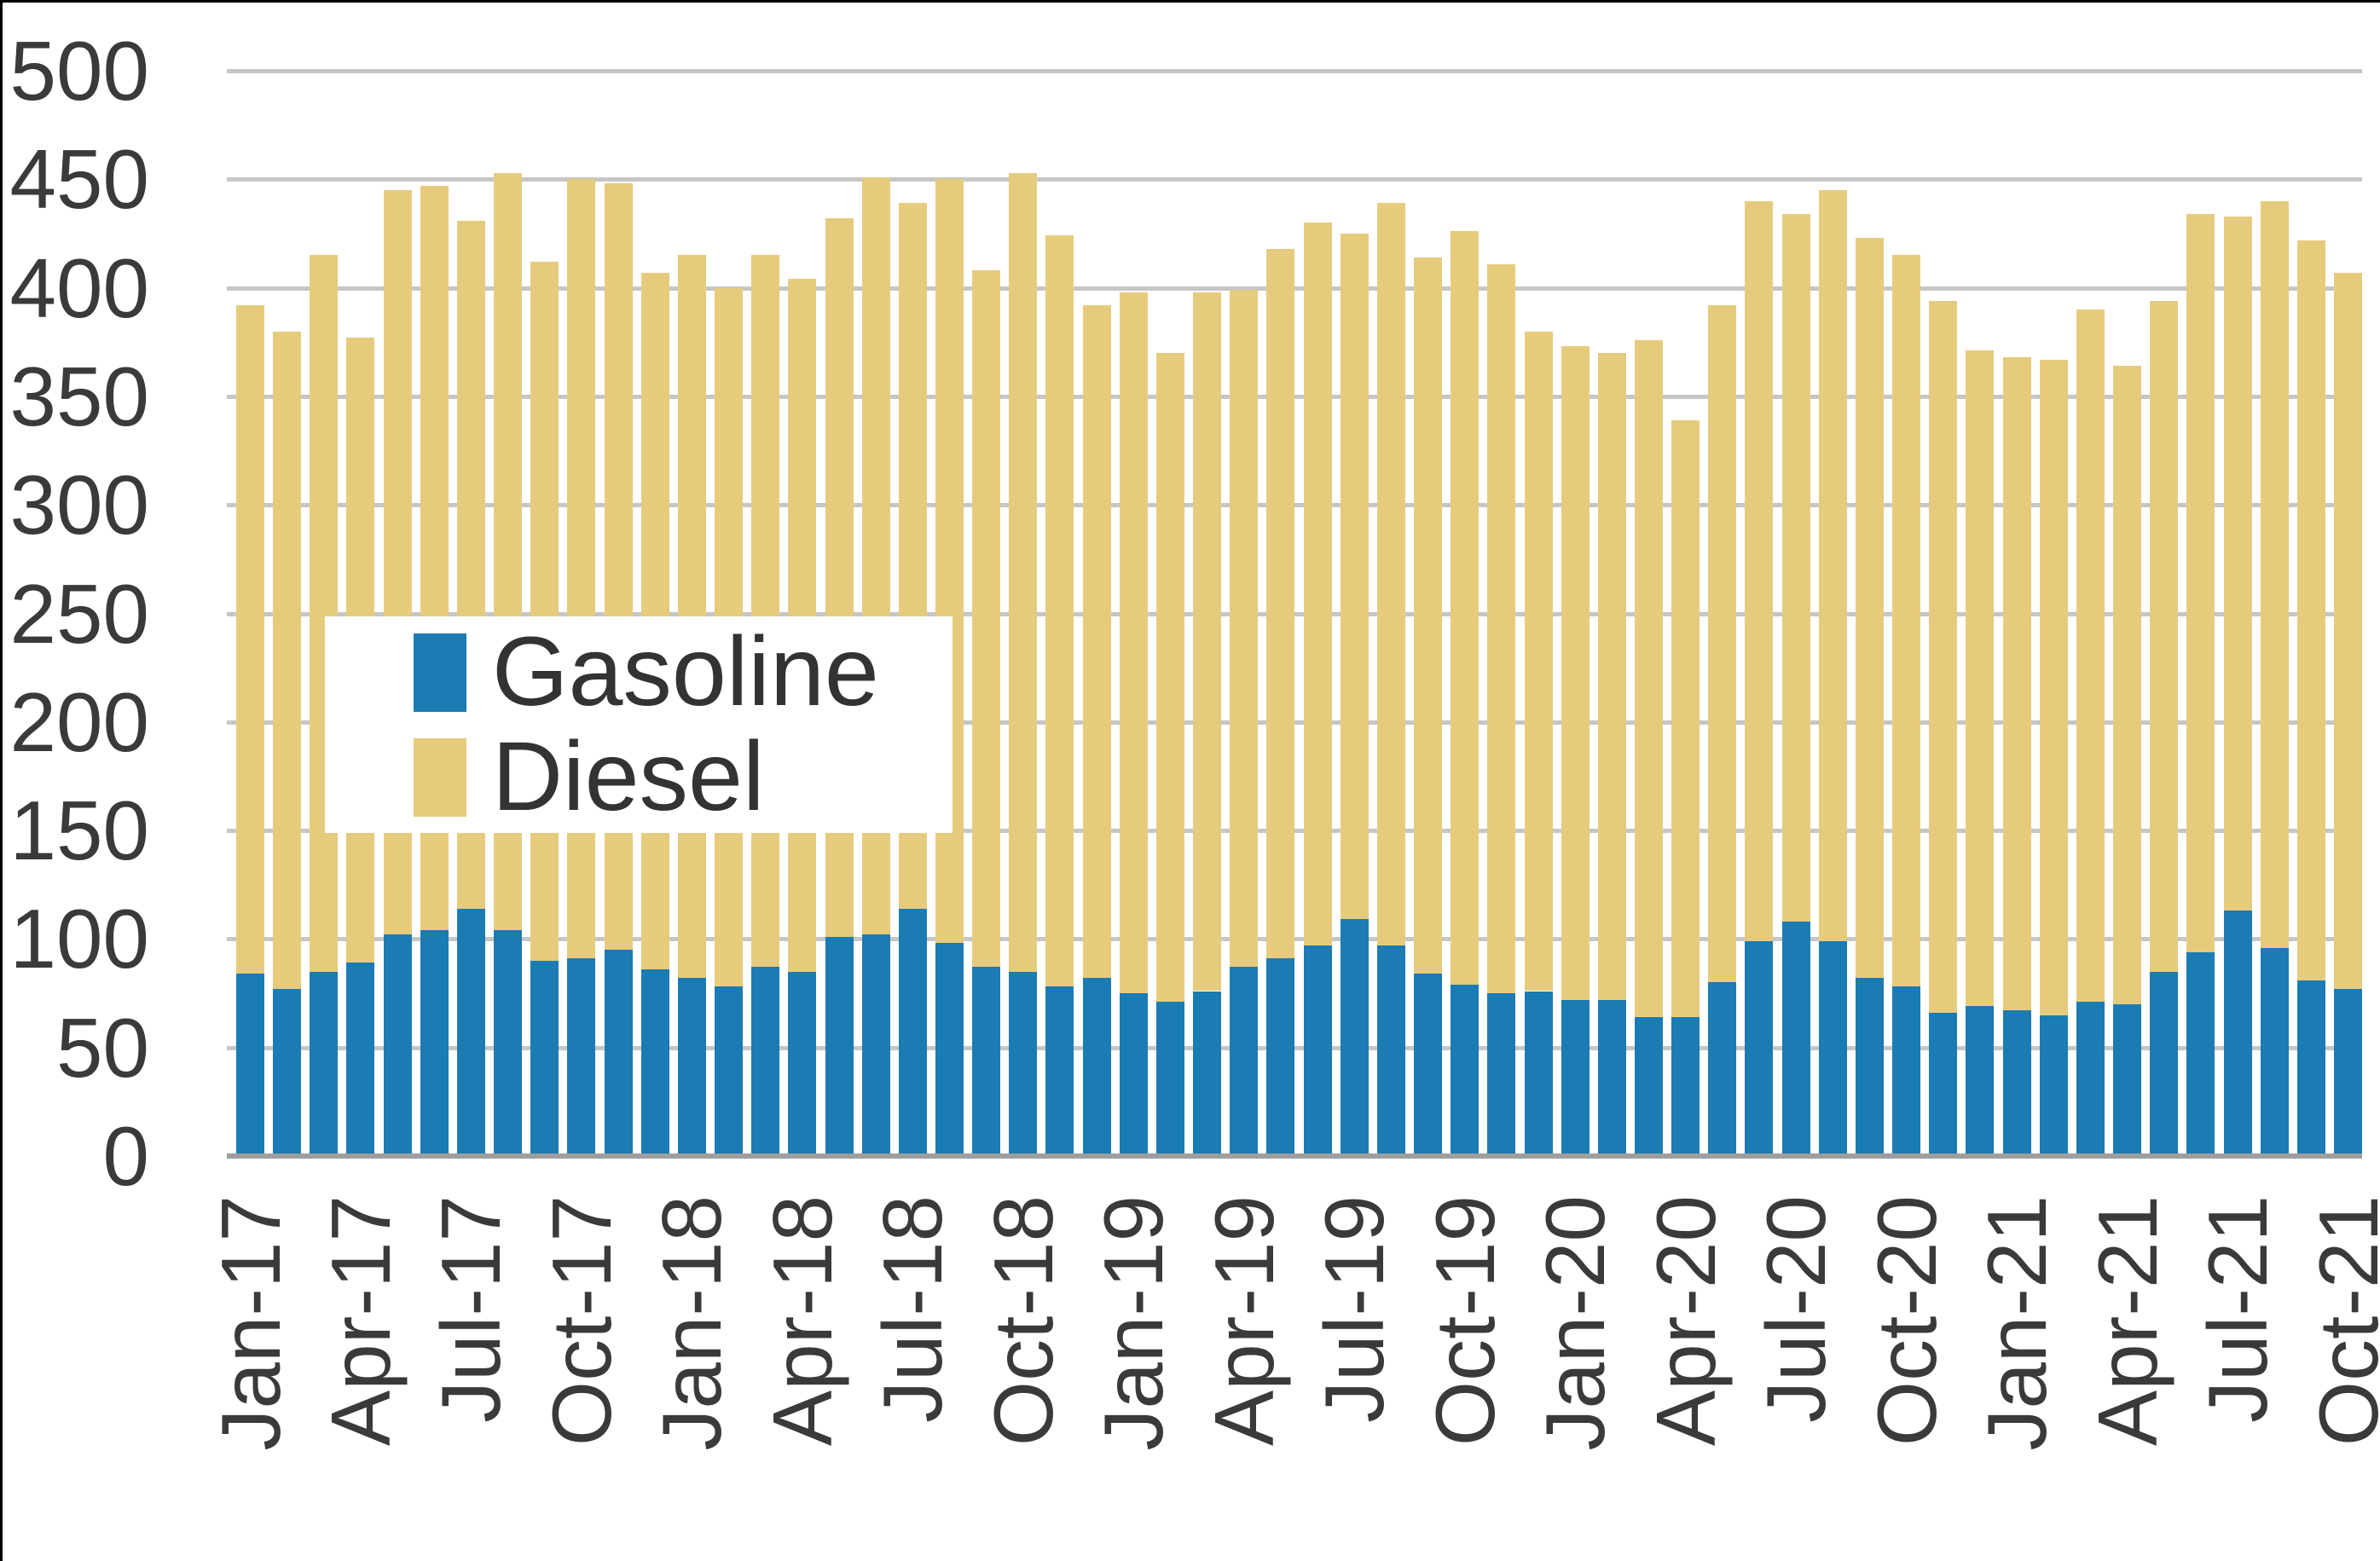 This screenshot has width=2380, height=1561. Describe the element at coordinates (2127, 1321) in the screenshot. I see `x-tick-label-Apr-21: Apr-21` at that location.